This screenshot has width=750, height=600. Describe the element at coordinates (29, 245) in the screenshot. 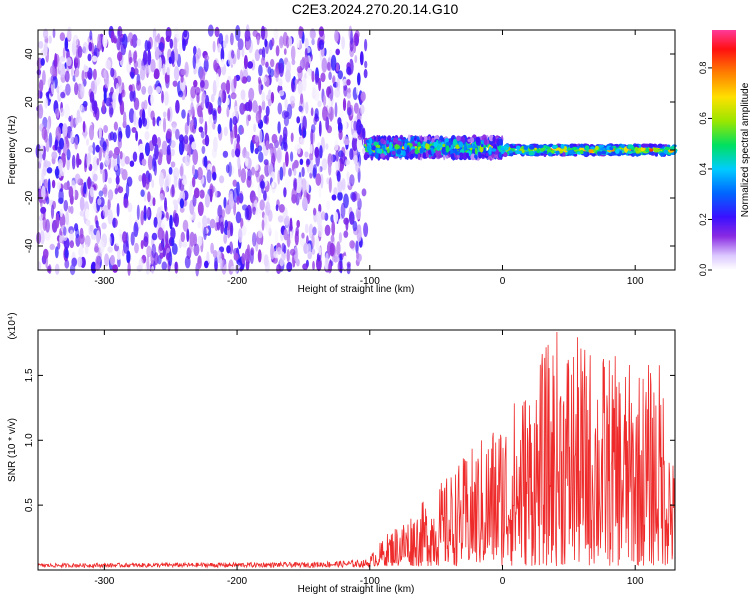

I see `y-tick-label: -40` at that location.